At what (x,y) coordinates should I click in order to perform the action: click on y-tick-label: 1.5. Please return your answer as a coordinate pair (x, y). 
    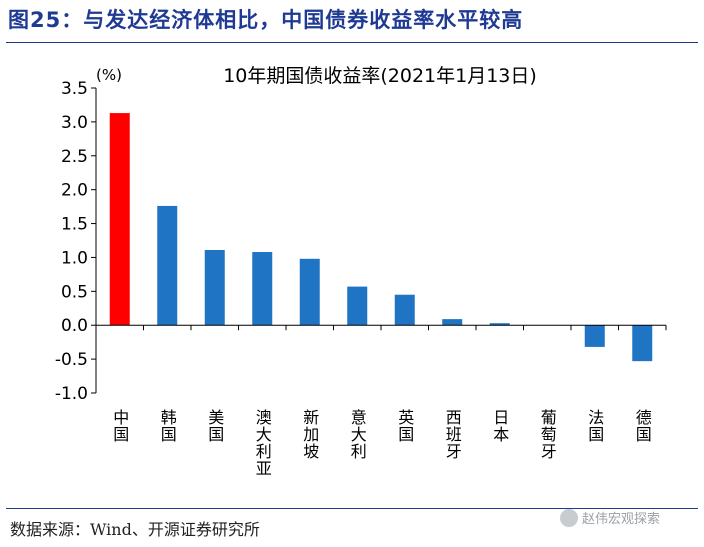
    Looking at the image, I should click on (74, 225).